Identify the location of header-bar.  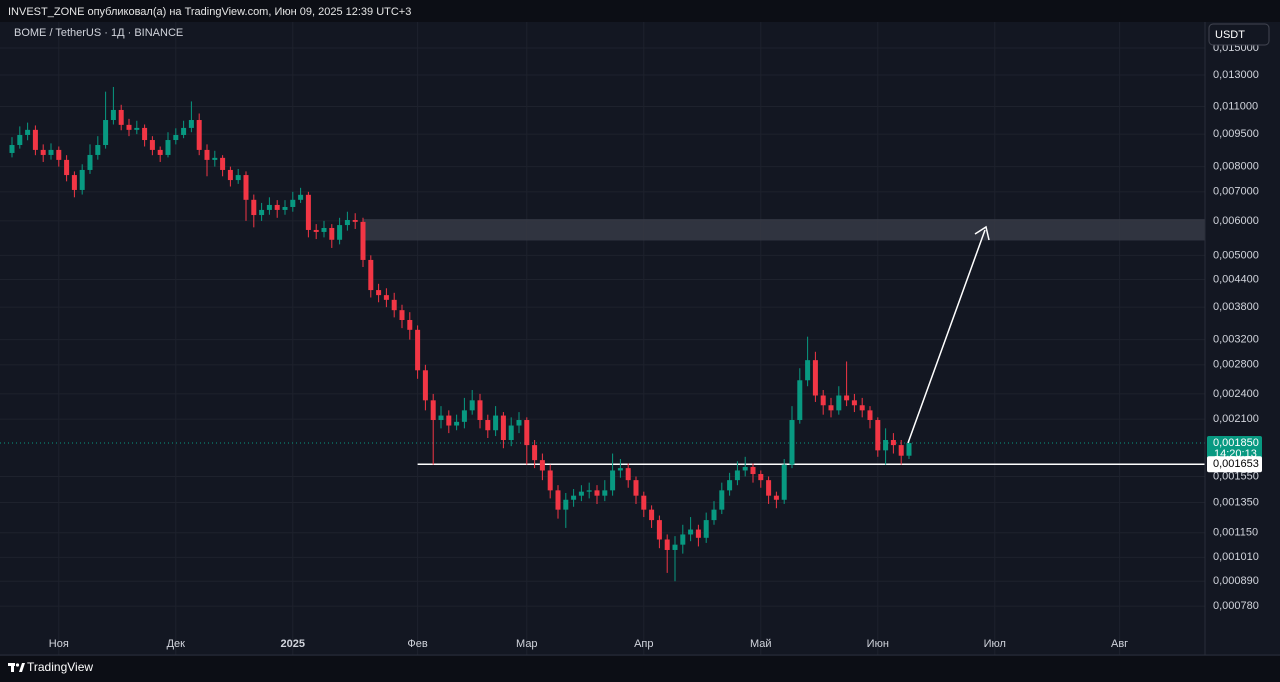
(640, 11).